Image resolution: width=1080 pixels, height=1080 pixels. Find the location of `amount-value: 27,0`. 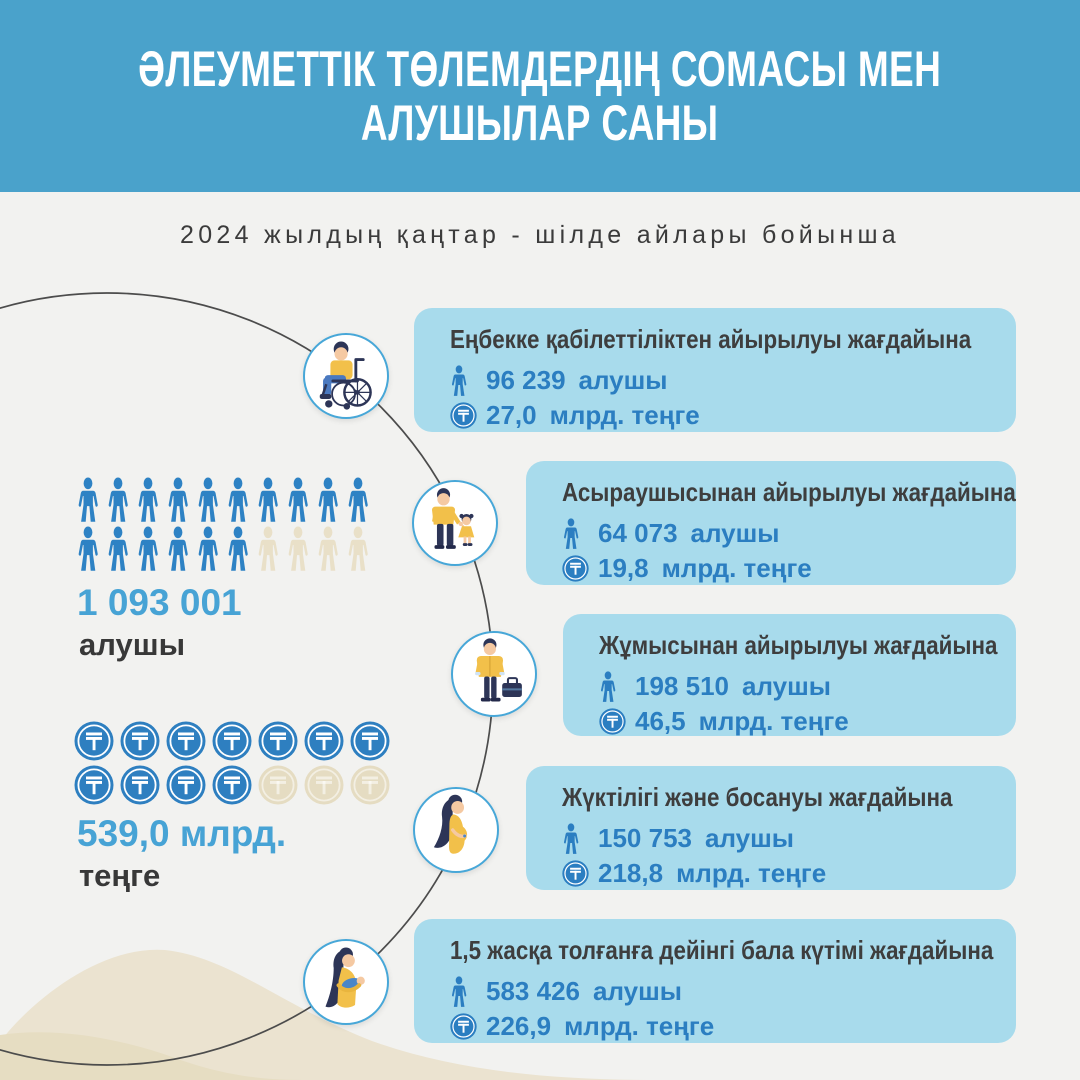

amount-value: 27,0 is located at coordinates (511, 414).